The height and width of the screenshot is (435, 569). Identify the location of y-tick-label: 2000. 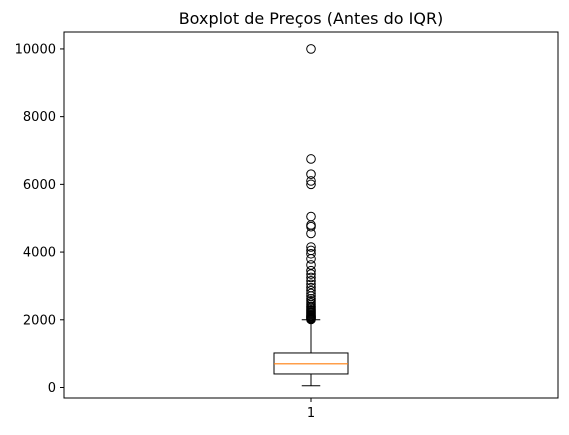
(39, 320).